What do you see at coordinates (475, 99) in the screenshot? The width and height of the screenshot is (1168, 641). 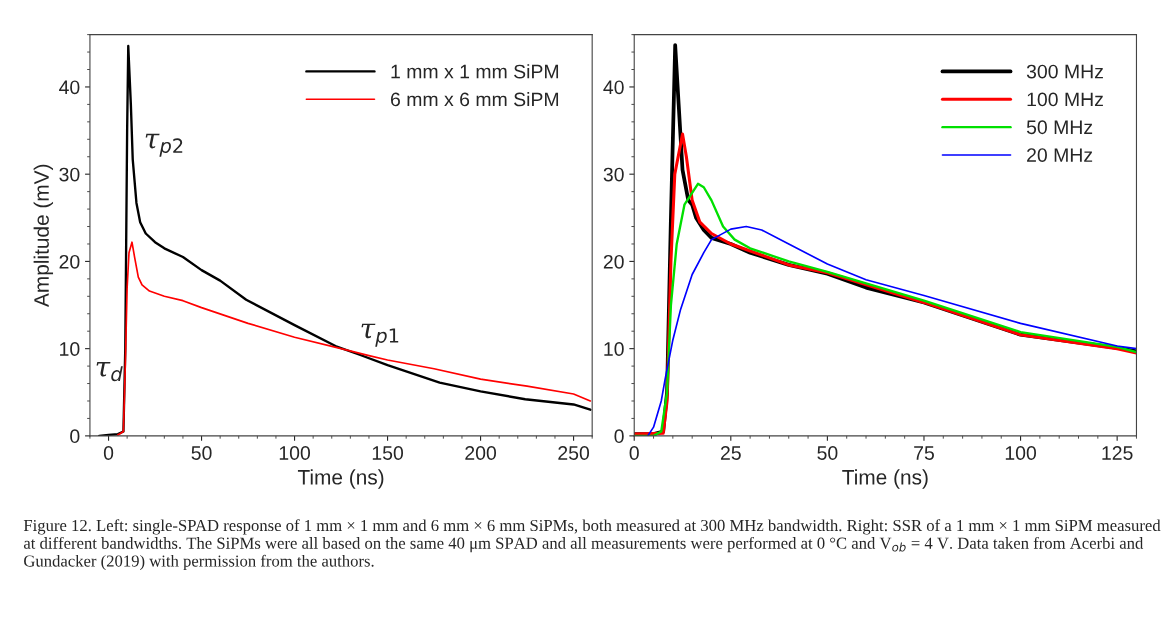 I see `legend-label: 6 mm x 6 mm SiPM` at bounding box center [475, 99].